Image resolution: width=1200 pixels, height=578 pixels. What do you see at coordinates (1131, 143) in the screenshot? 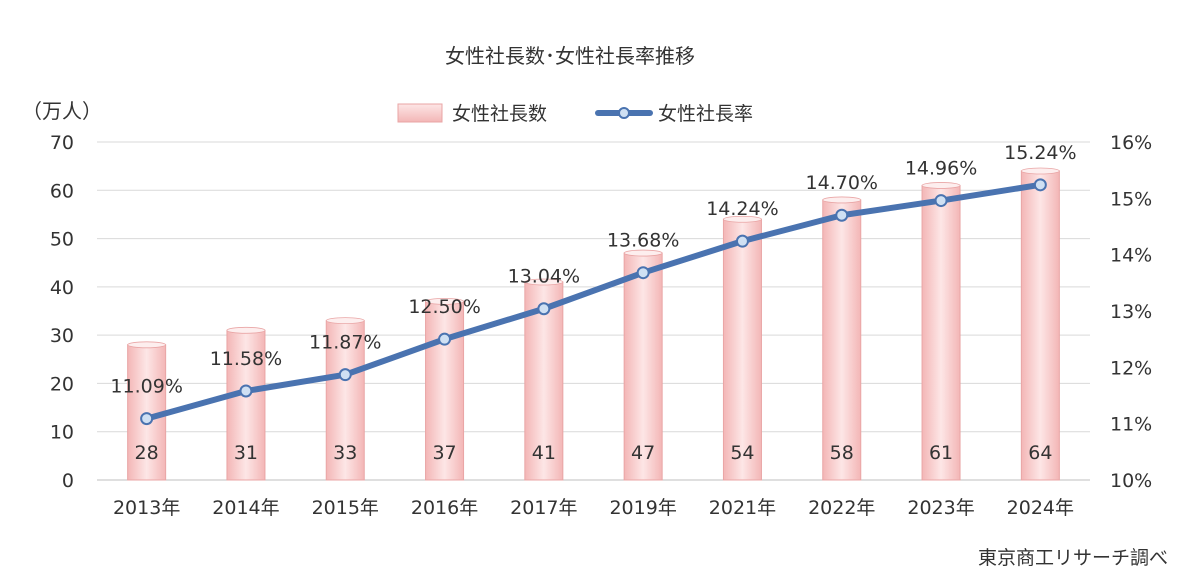
I see `y-right-tick-label: 16%` at bounding box center [1131, 143].